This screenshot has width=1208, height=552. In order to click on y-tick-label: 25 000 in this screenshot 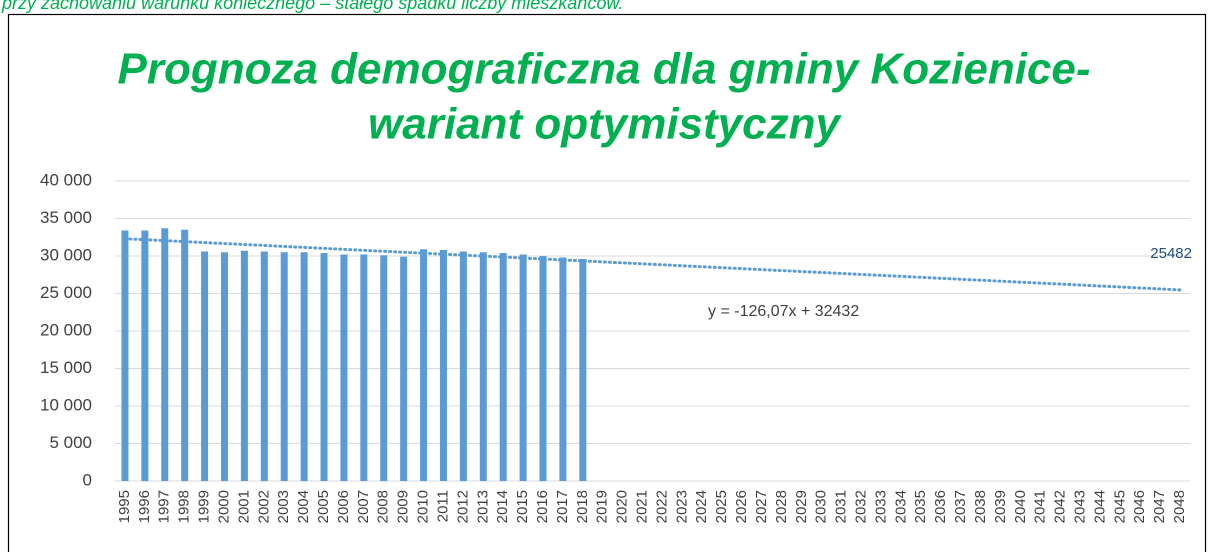, I will do `click(66, 292)`.